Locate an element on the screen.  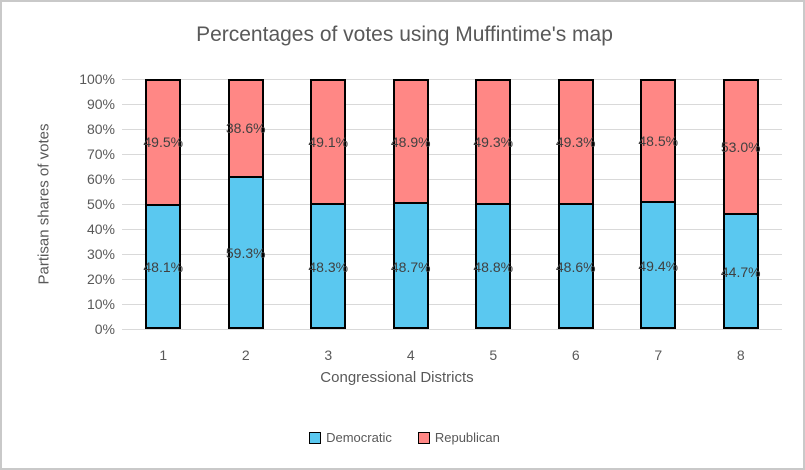
legend-item-republican: Republican is located at coordinates (458, 437).